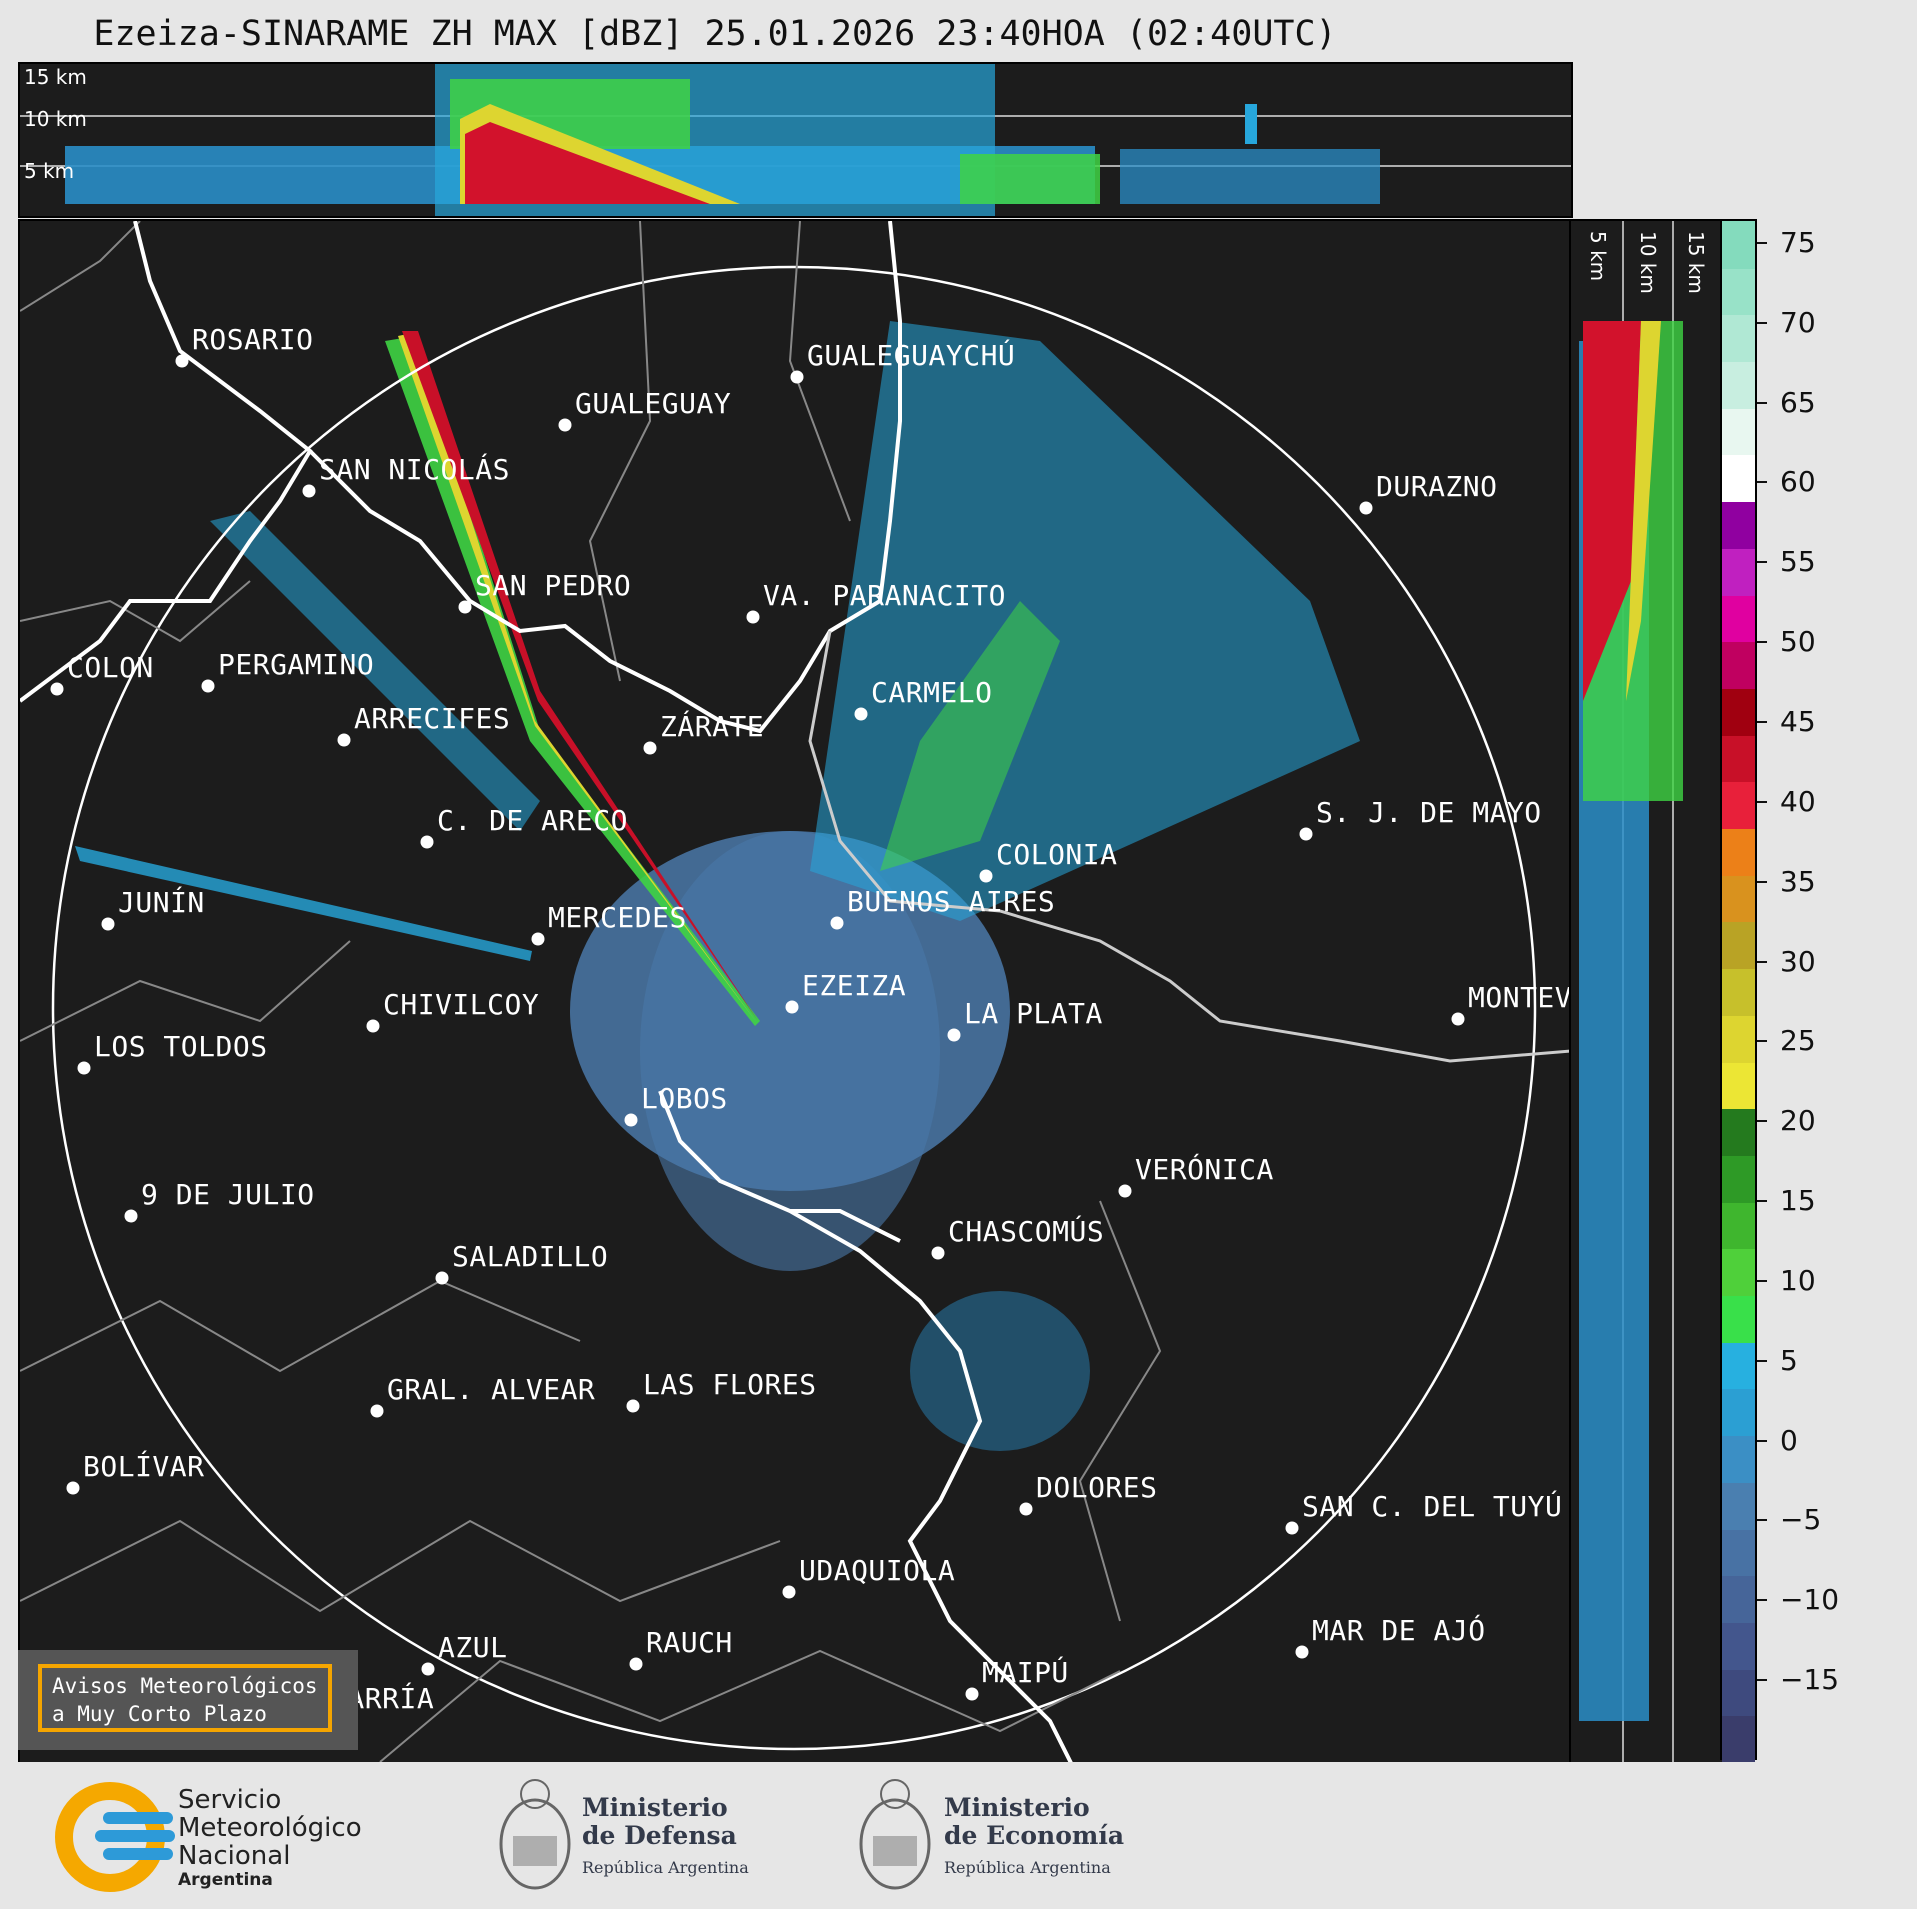 The height and width of the screenshot is (1909, 1917). I want to click on city-label: LA PLATA, so click(1033, 1013).